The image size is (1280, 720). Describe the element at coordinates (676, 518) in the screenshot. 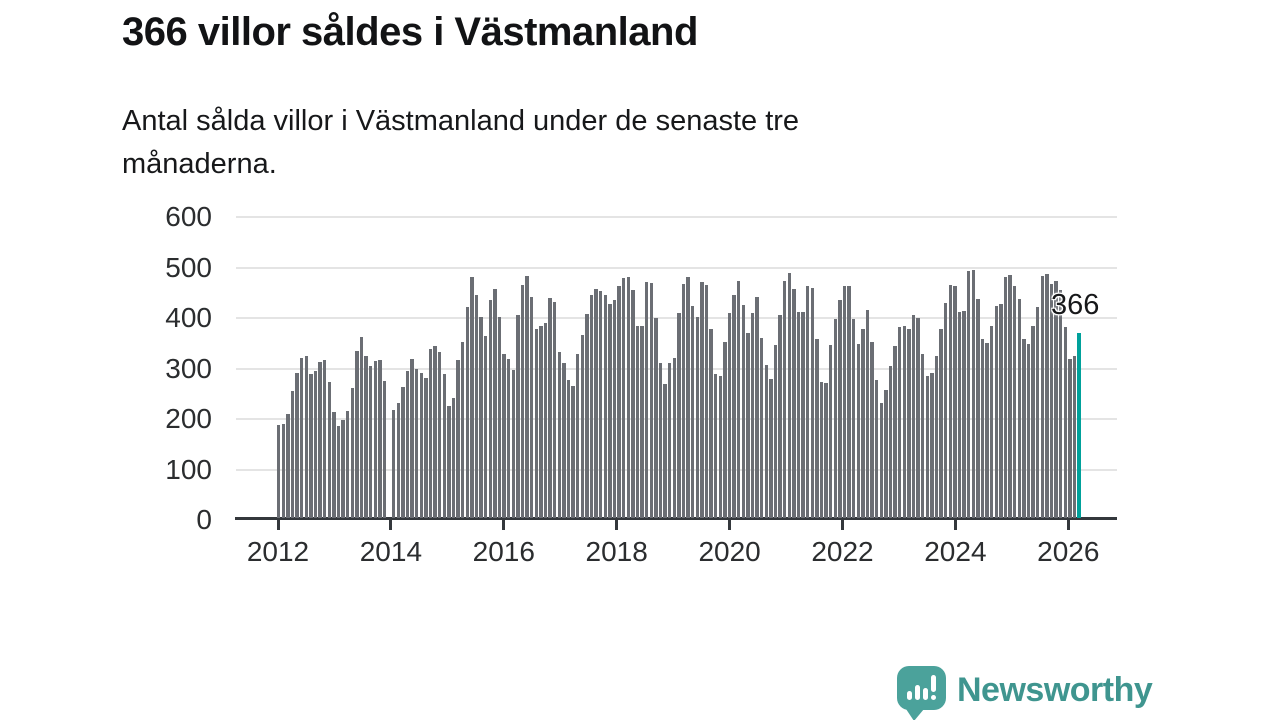

I see `x-axis-line` at that location.